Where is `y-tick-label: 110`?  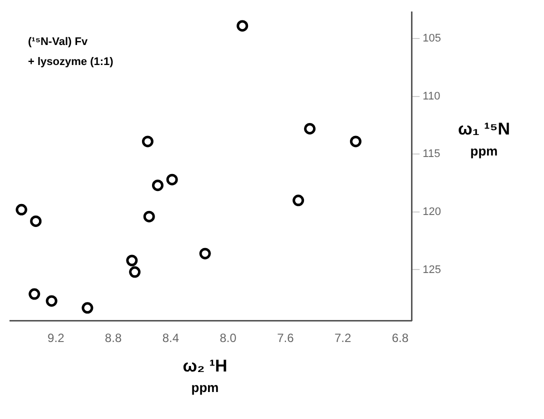
y-tick-label: 110 is located at coordinates (431, 96).